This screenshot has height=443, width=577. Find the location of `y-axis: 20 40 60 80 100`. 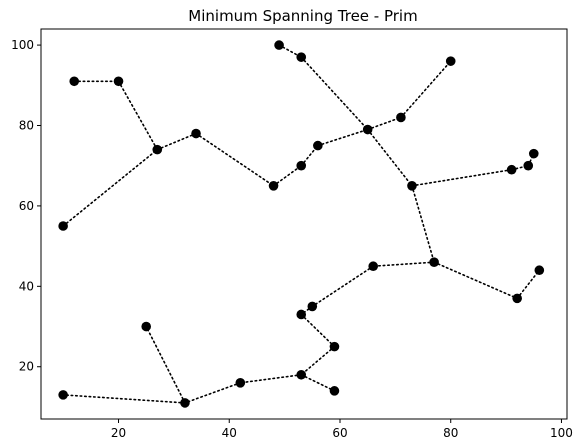

y-axis: 20 40 60 80 100 is located at coordinates (26, 206).